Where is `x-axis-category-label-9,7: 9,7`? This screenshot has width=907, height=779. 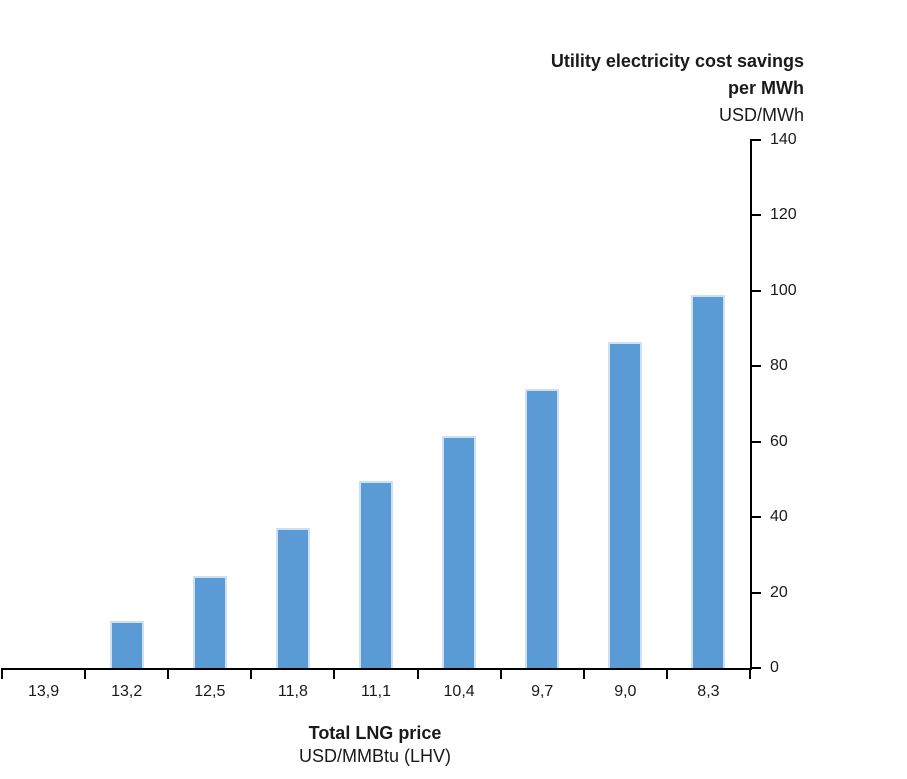 x-axis-category-label-9,7: 9,7 is located at coordinates (542, 691).